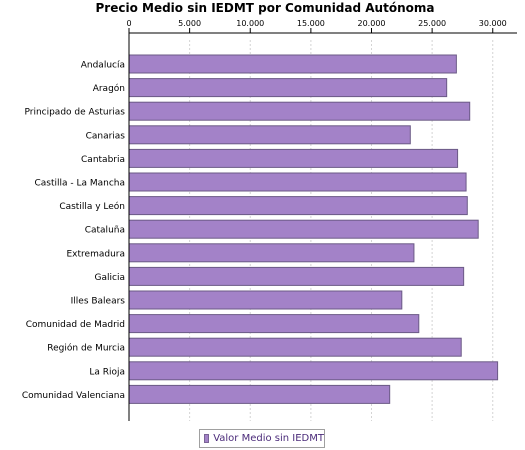 This screenshot has height=450, width=525. I want to click on legend: Valor Medio sin IEDMT, so click(262, 438).